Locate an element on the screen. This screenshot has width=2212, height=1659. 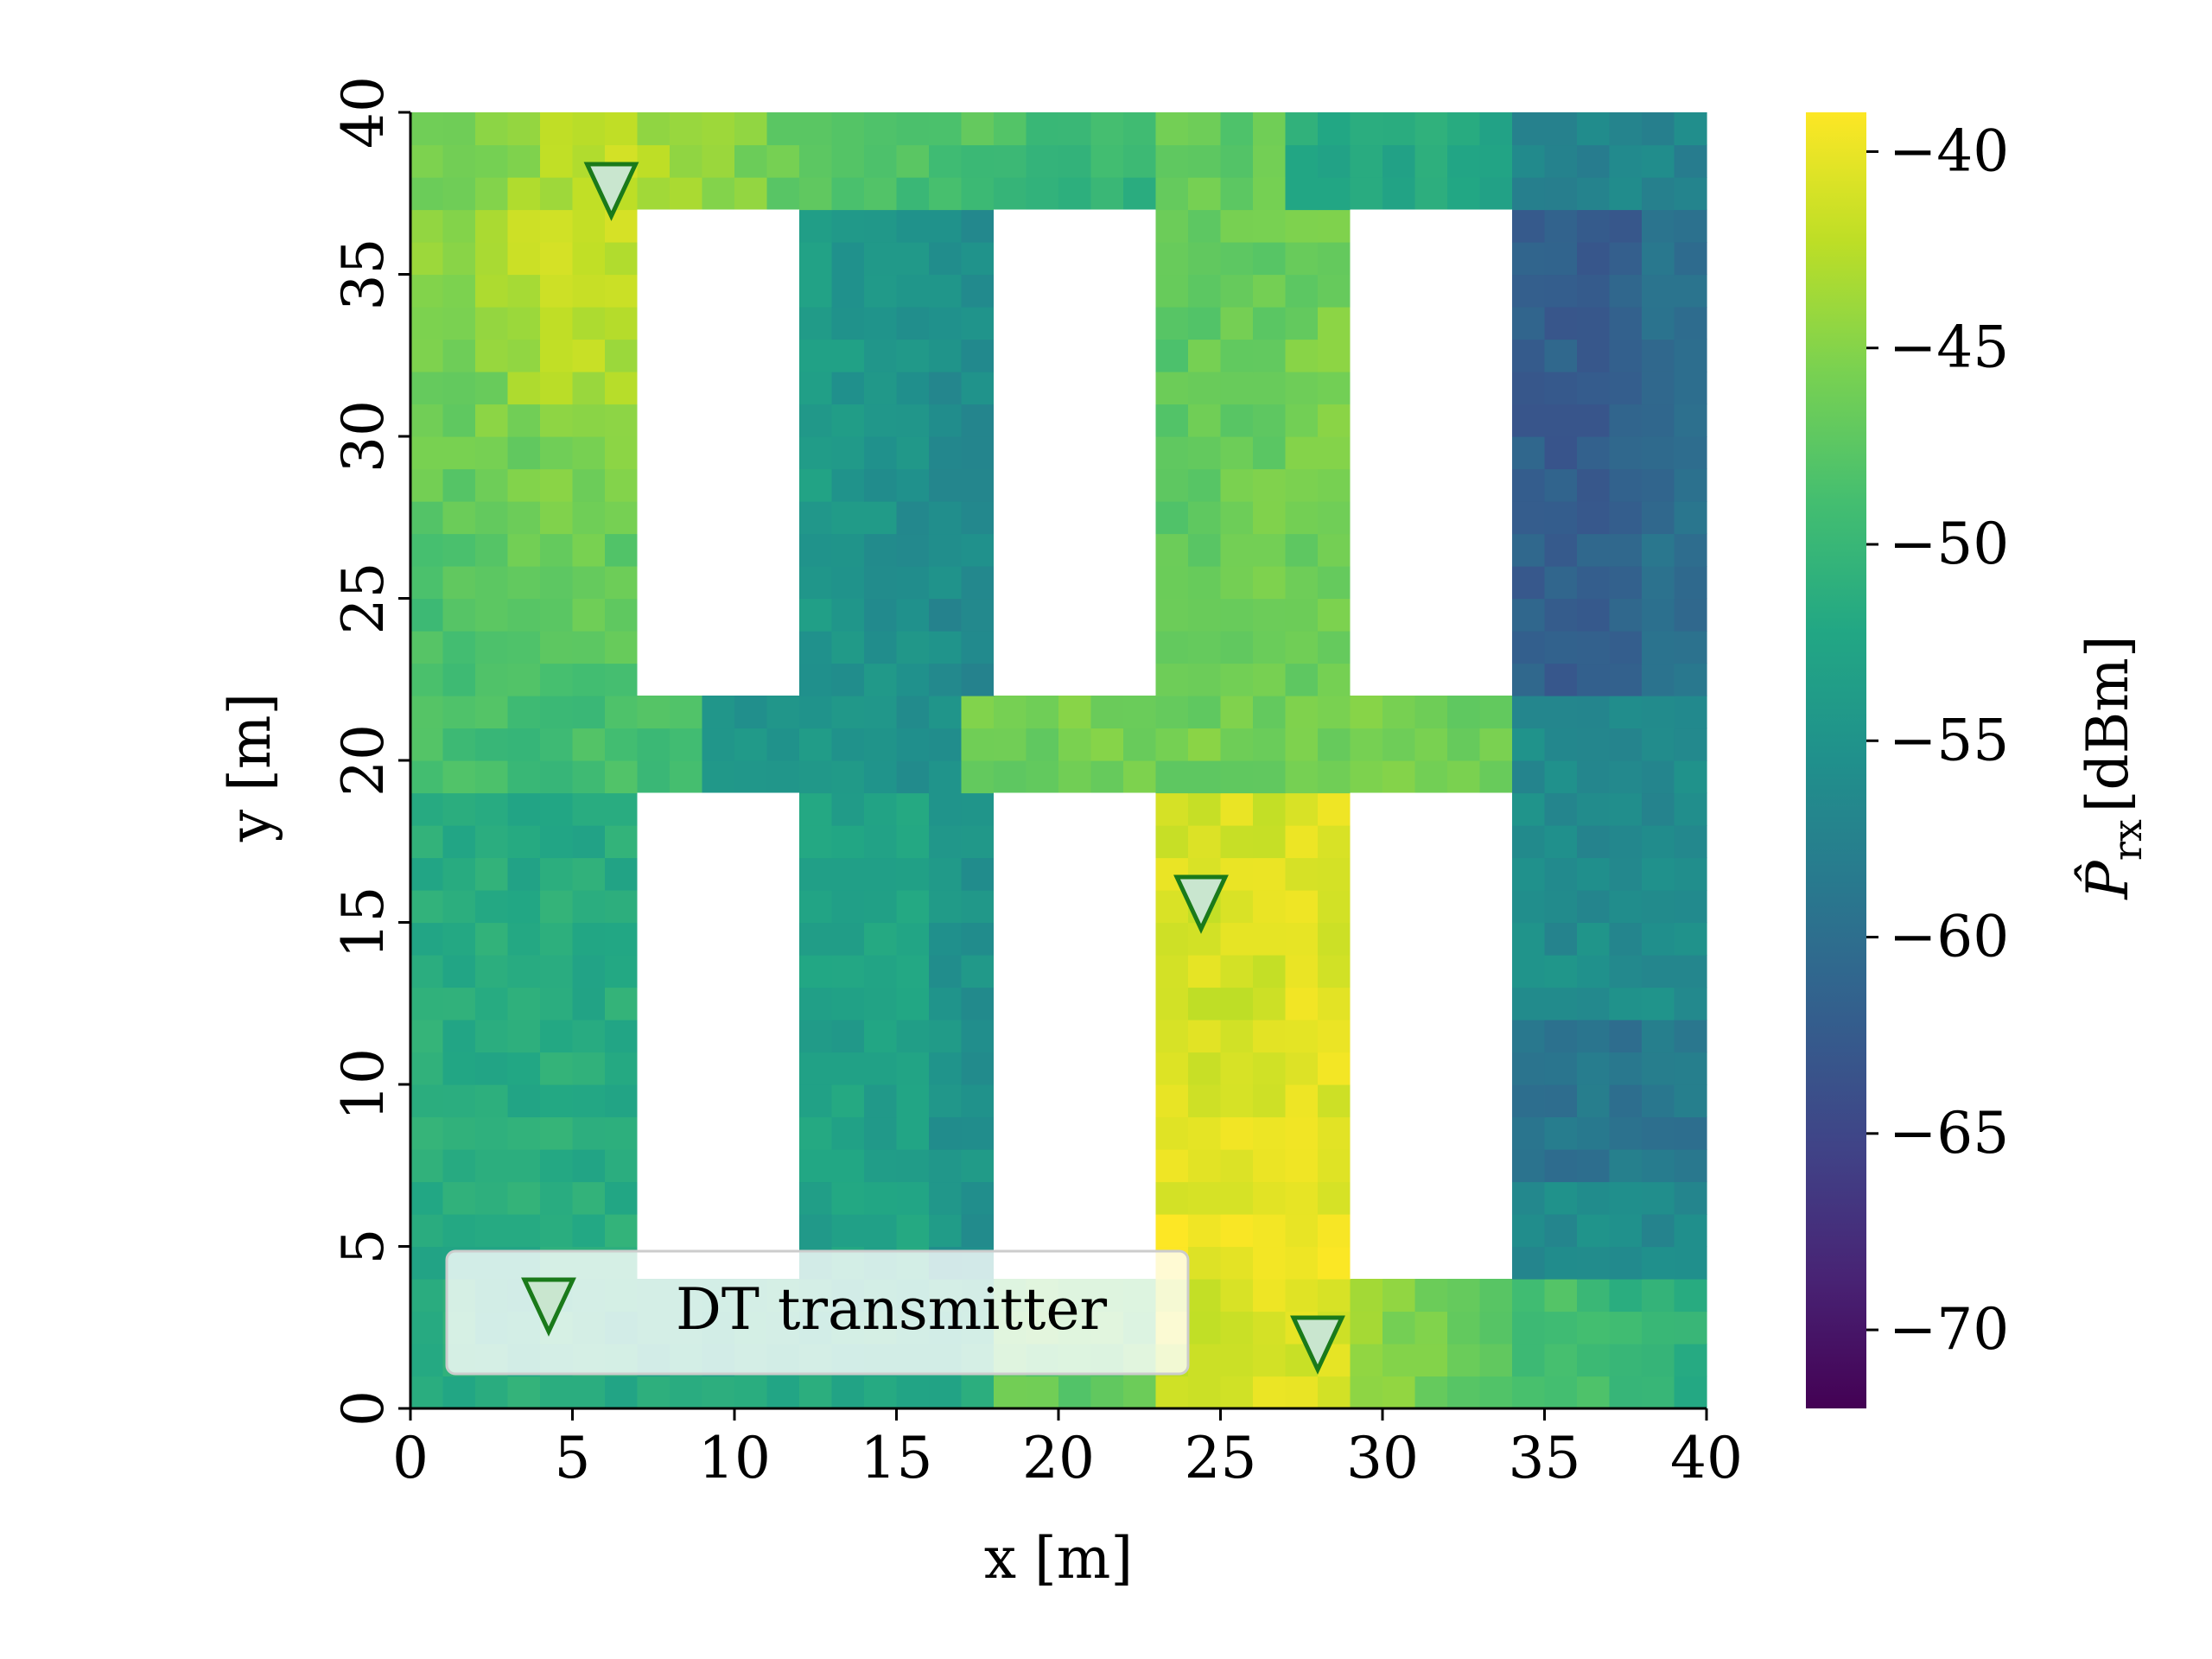
x-tick-label: 20 is located at coordinates (1058, 1458).